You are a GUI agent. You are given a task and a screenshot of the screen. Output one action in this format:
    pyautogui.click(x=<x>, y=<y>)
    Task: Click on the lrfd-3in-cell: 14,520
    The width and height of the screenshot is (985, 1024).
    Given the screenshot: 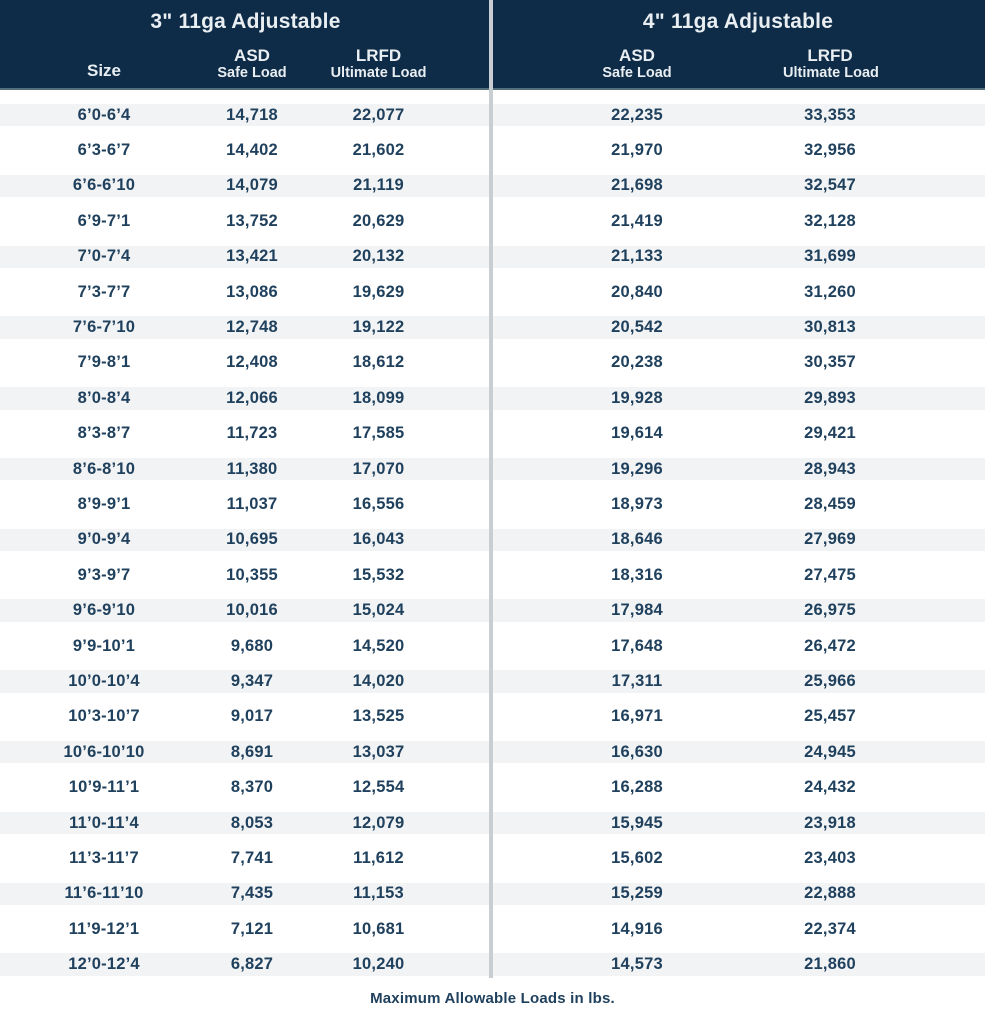 What is the action you would take?
    pyautogui.click(x=378, y=645)
    